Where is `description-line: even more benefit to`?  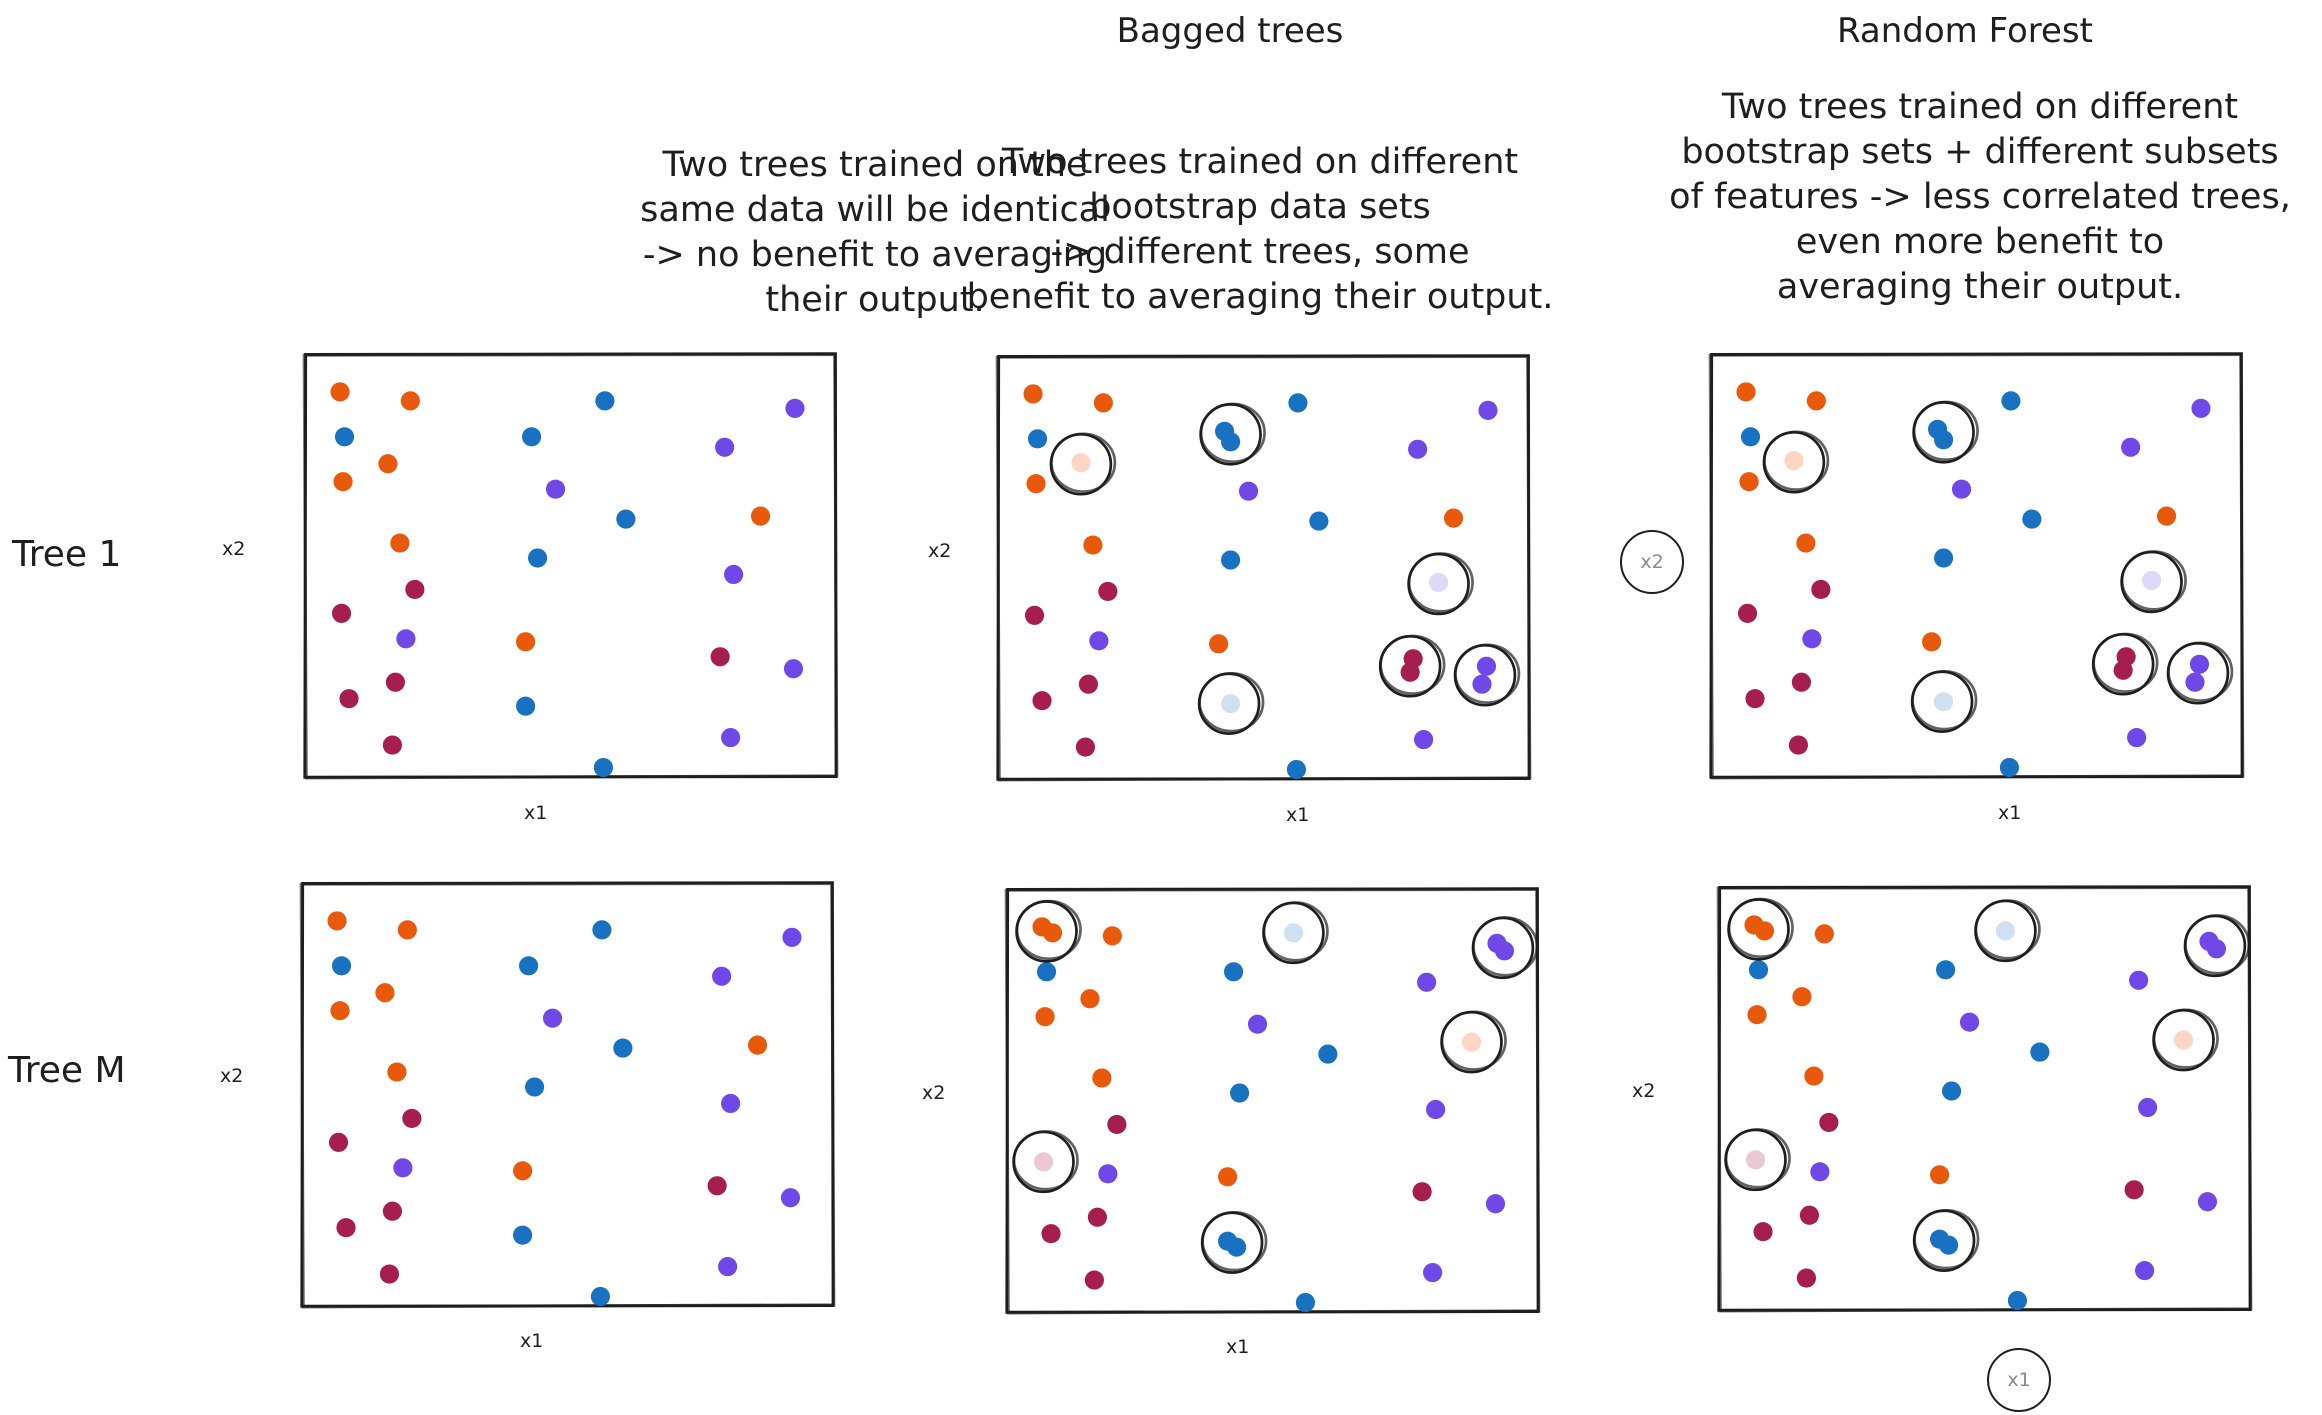
description-line: even more benefit to is located at coordinates (1980, 242).